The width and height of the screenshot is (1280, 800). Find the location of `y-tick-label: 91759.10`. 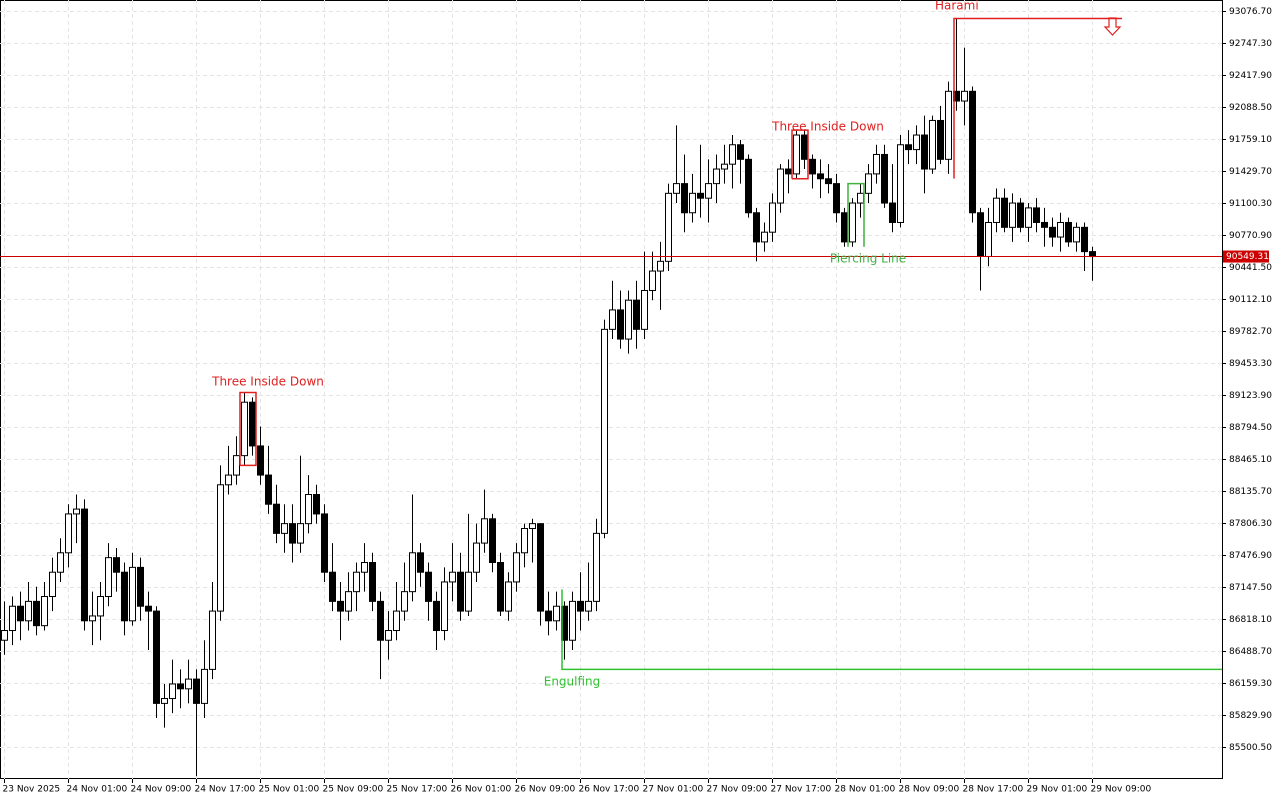

y-tick-label: 91759.10 is located at coordinates (1250, 140).